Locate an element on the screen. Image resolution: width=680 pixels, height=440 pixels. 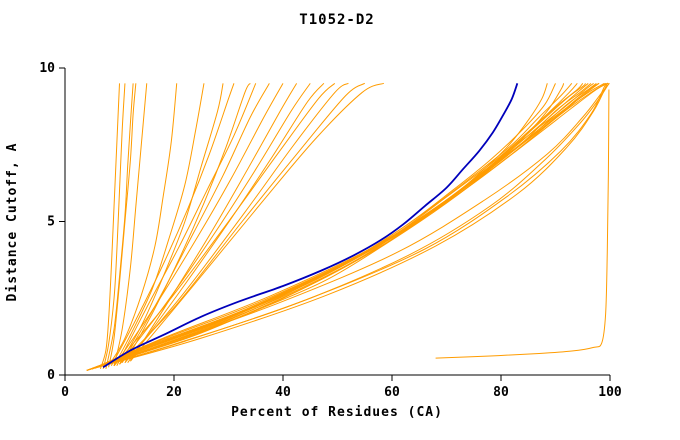
x-tick-label: 40 is located at coordinates (283, 392).